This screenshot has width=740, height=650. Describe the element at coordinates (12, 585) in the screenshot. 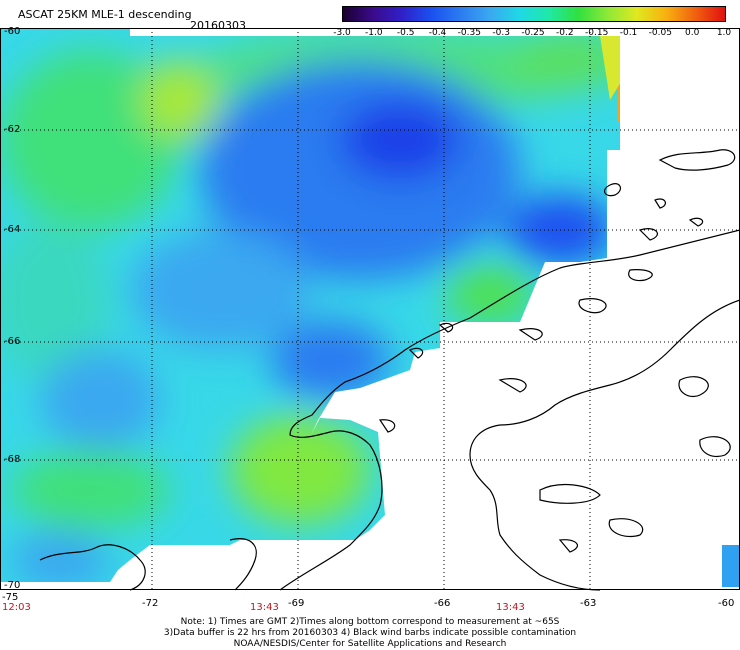

I see `lat-label: -70` at that location.